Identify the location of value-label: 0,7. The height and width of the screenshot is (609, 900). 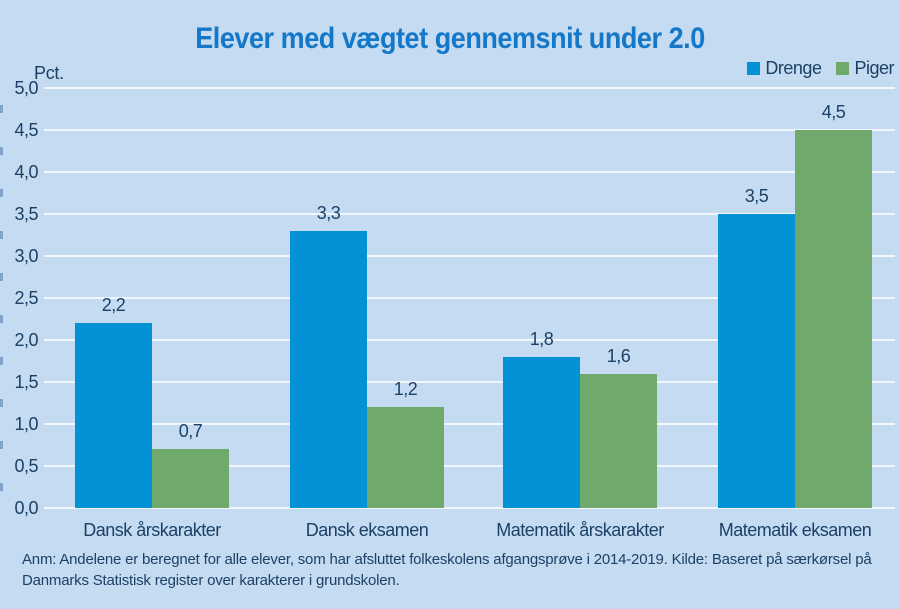
(190, 431).